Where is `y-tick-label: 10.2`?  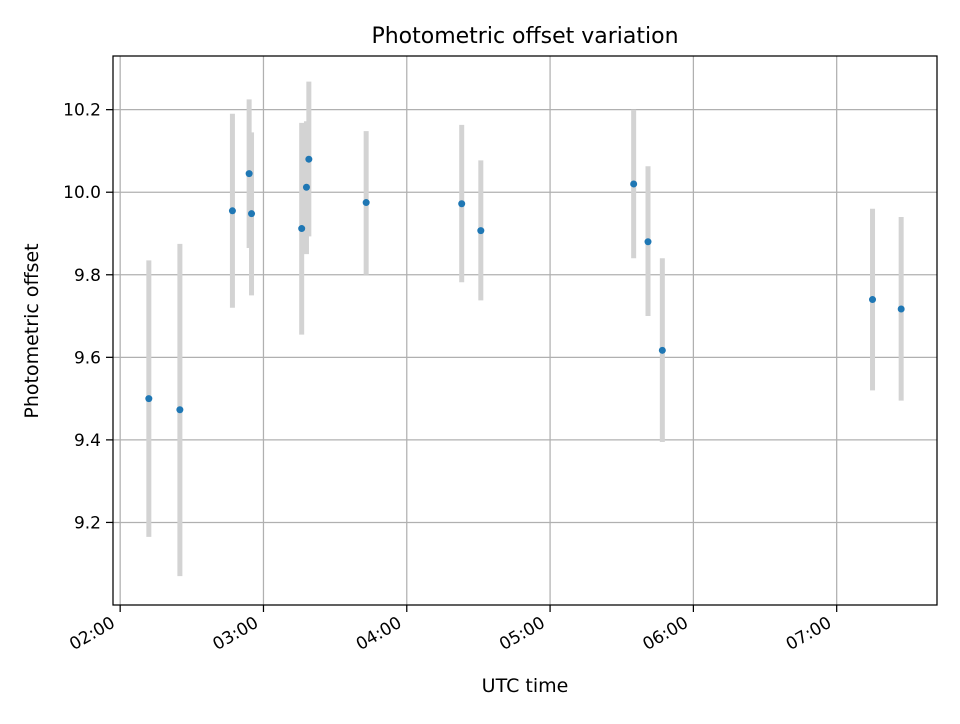
y-tick-label: 10.2 is located at coordinates (82, 111).